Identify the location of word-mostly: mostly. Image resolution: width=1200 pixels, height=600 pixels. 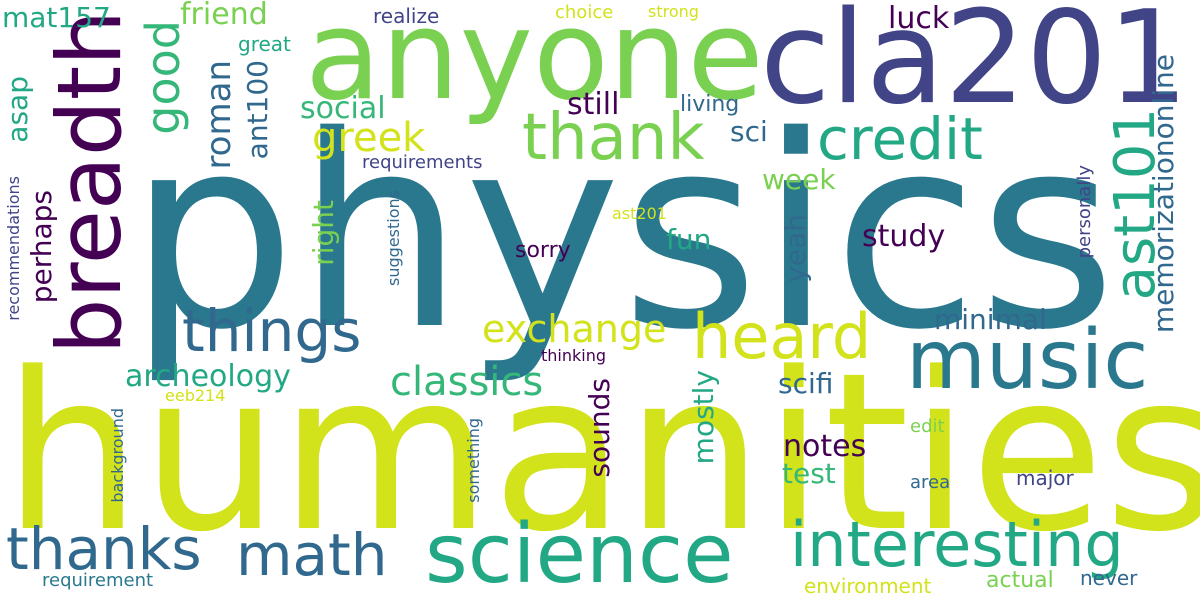
(703, 417).